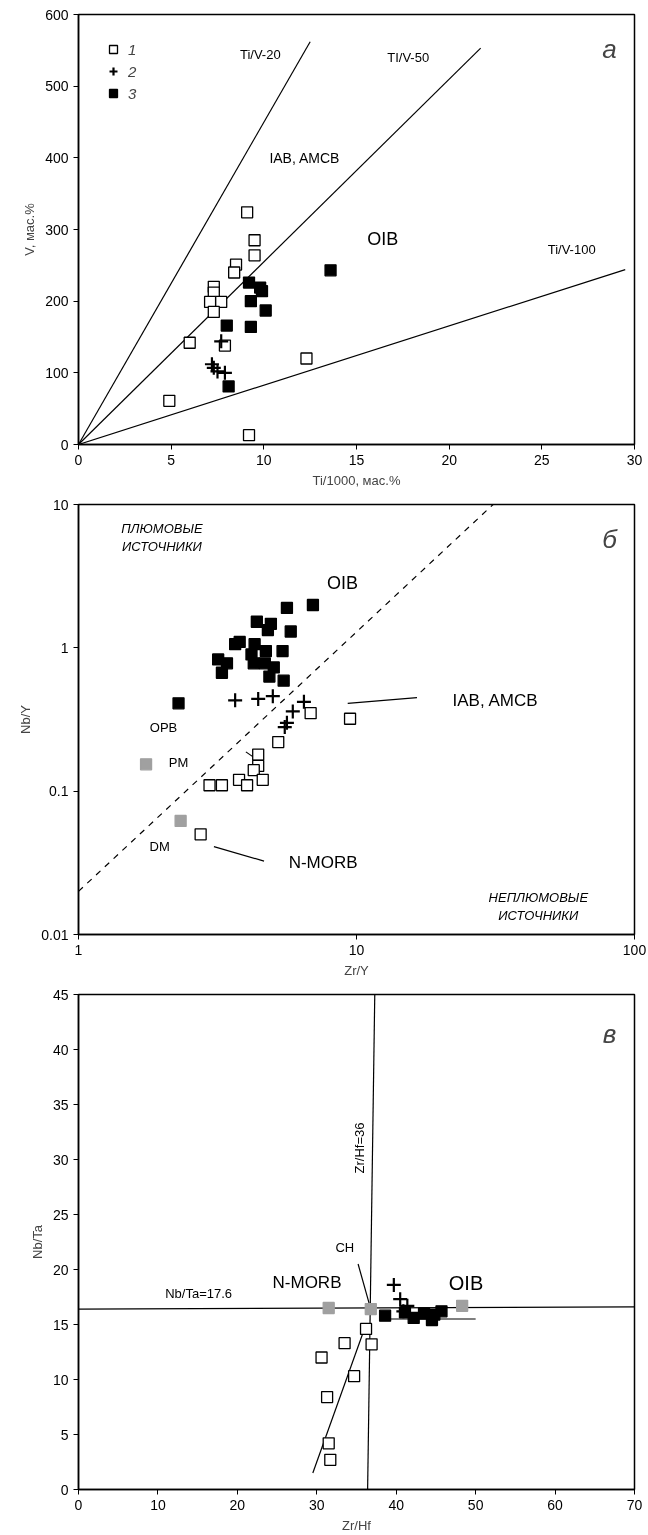  What do you see at coordinates (60, 1159) in the screenshot?
I see `y-tick-label: 30` at bounding box center [60, 1159].